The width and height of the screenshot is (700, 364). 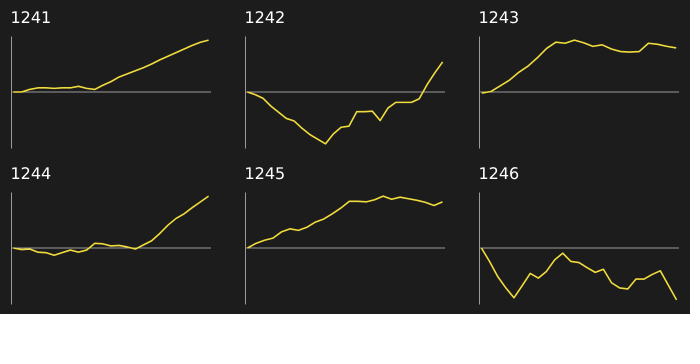 What do you see at coordinates (499, 173) in the screenshot?
I see `chart-title: 1246` at bounding box center [499, 173].